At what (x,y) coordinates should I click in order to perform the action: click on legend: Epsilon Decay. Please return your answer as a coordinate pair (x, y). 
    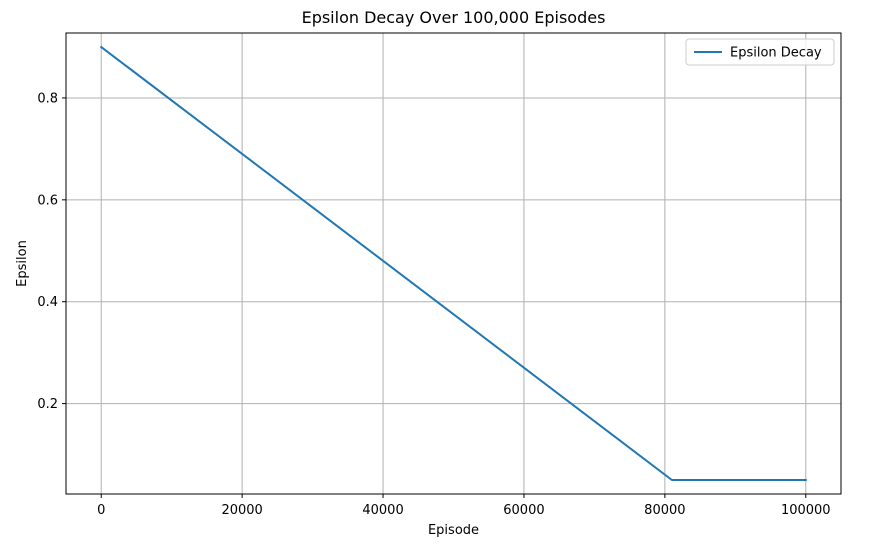
    Looking at the image, I should click on (760, 52).